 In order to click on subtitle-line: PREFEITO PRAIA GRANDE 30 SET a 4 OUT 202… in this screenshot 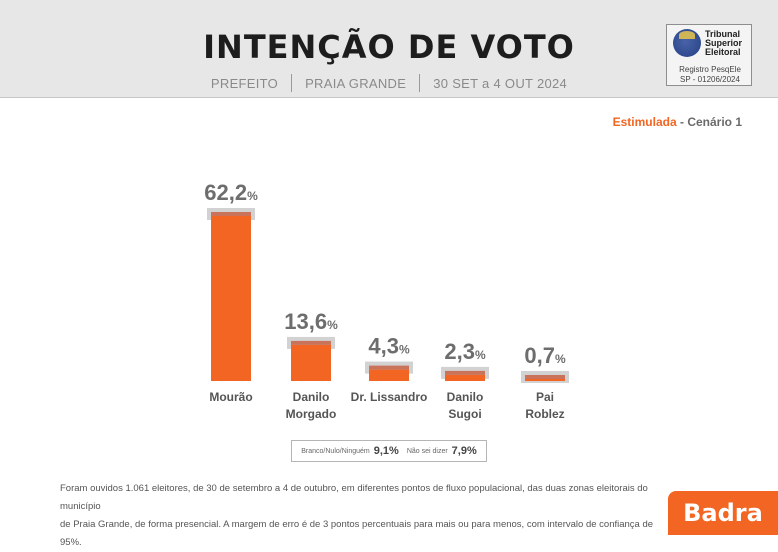, I will do `click(389, 83)`.